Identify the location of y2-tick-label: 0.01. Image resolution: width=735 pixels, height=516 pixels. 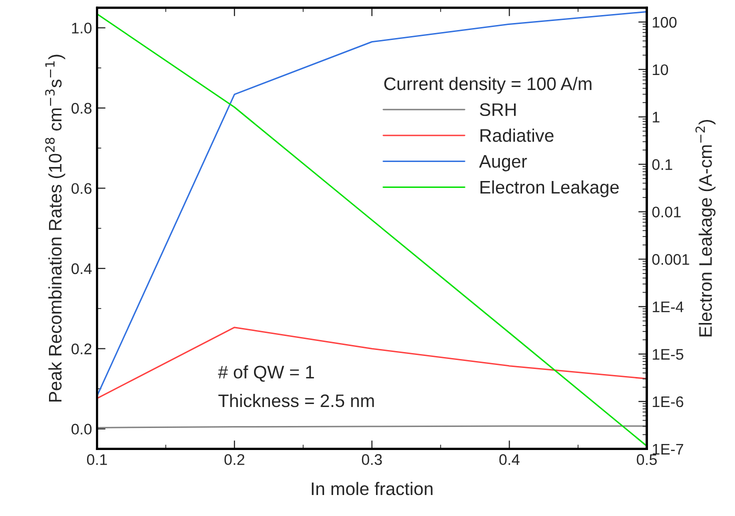
(666, 212).